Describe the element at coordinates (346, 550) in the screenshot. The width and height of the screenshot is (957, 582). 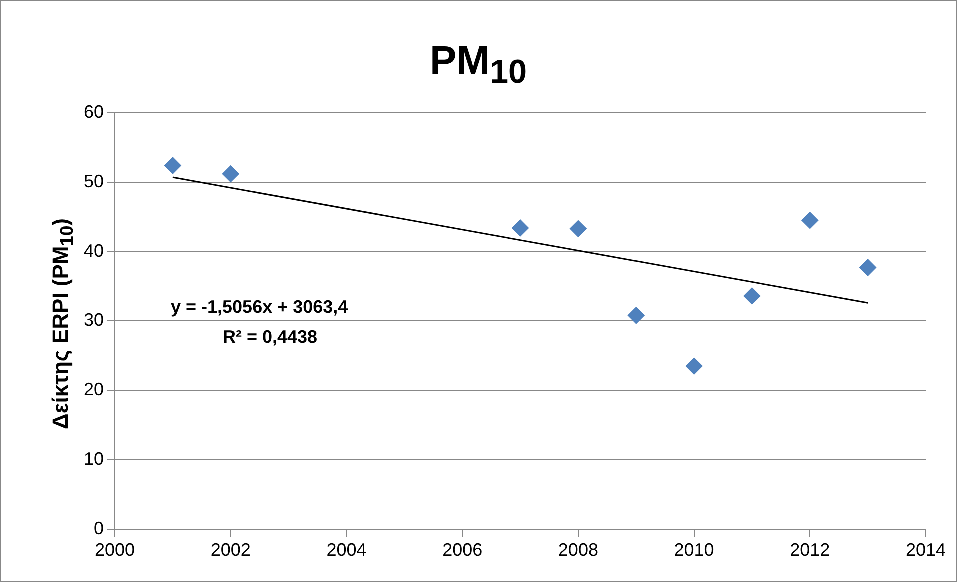
I see `x-tick-label: 2004` at that location.